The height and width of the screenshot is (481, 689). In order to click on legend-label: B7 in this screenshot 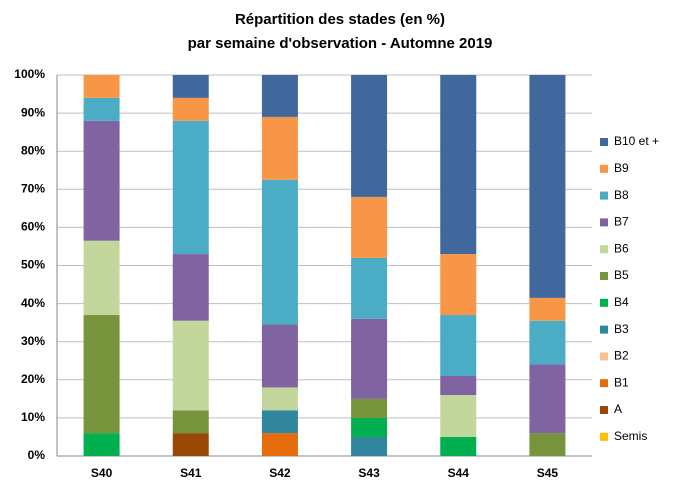, I will do `click(621, 222)`.